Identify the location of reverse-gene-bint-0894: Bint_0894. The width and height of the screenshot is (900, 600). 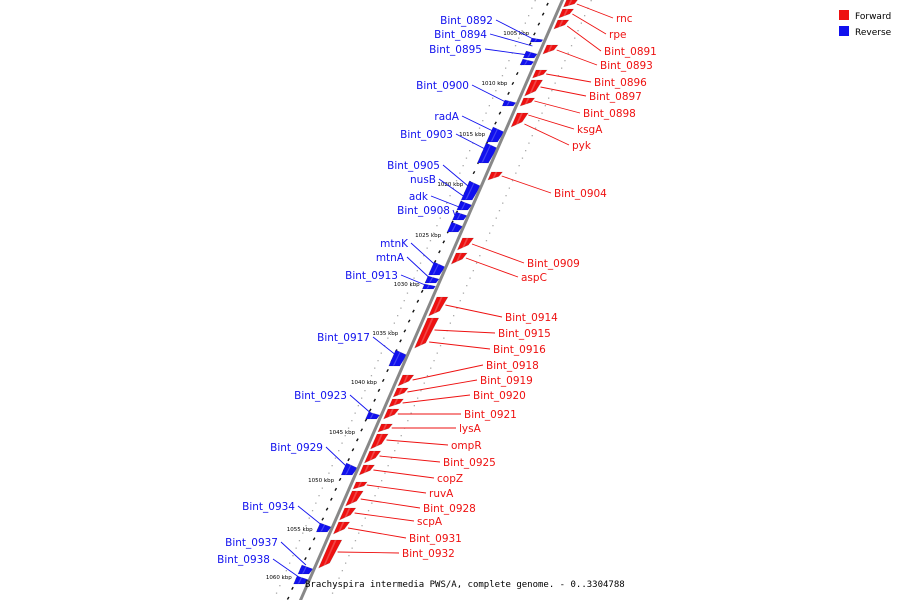
(483, 38).